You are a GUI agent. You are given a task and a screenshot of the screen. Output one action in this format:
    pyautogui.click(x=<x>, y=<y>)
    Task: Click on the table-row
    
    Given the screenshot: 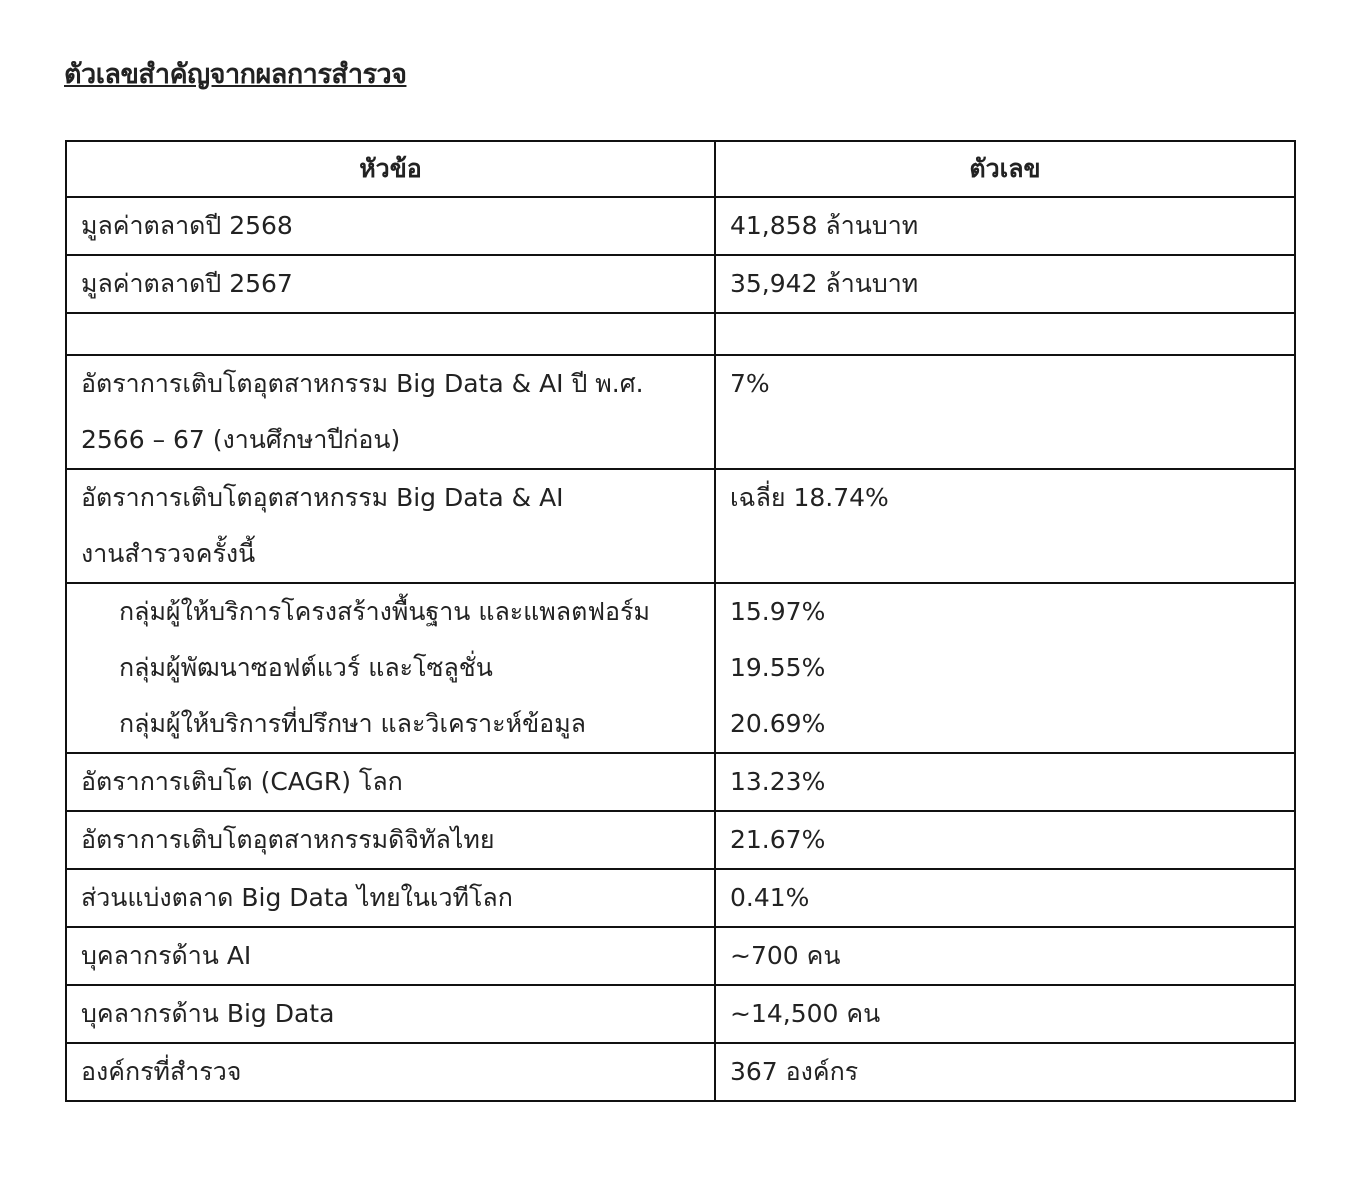 What is the action you would take?
    pyautogui.click(x=680, y=334)
    